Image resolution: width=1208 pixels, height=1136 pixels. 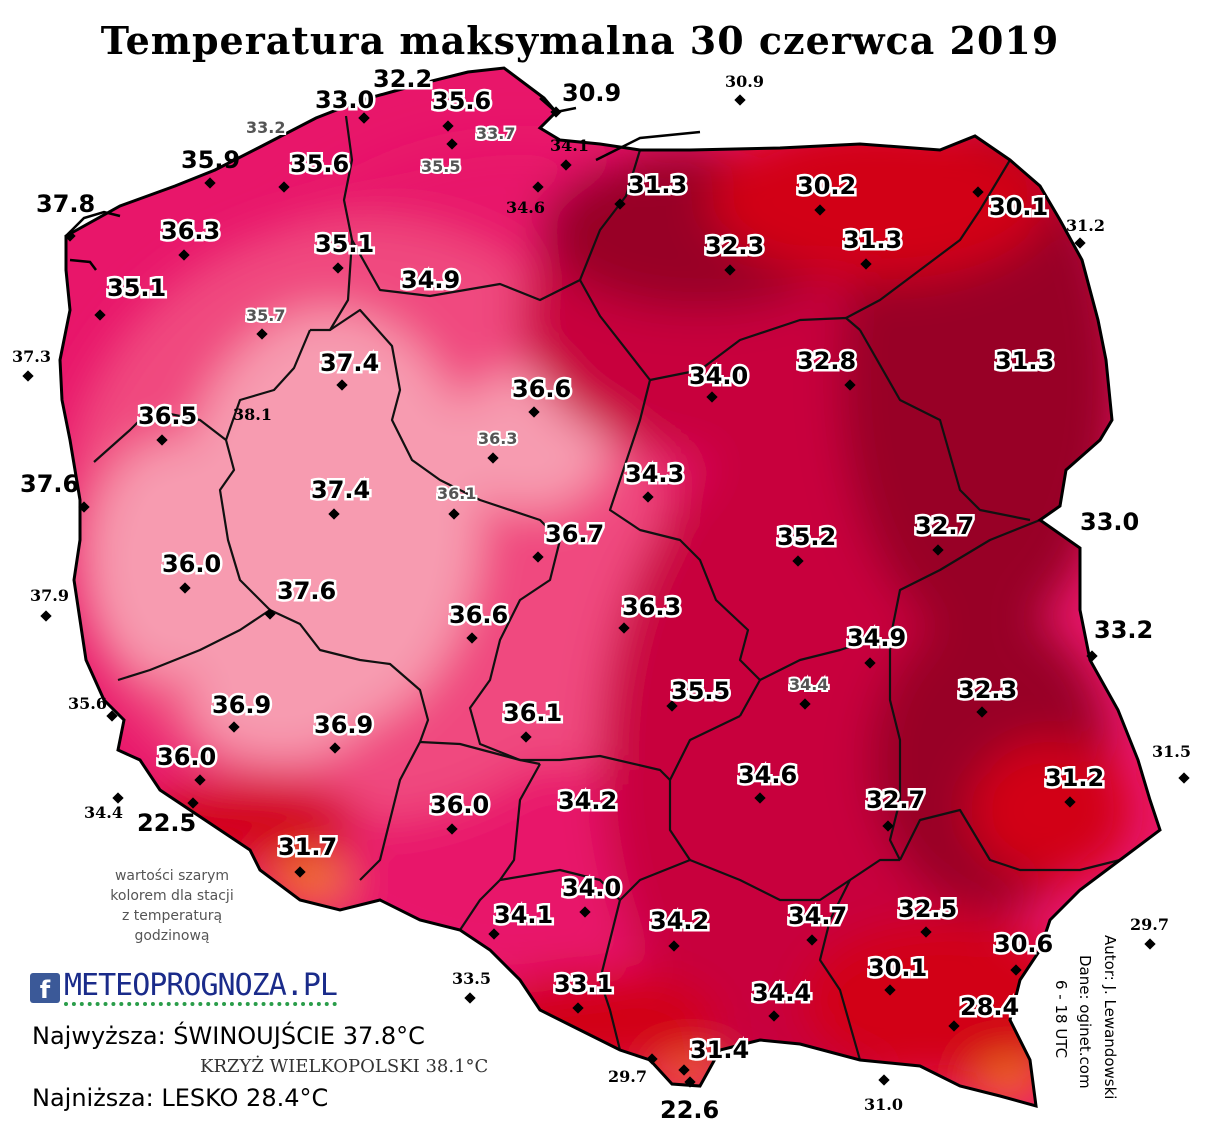 I want to click on station-value: 35.6, so click(x=319, y=164).